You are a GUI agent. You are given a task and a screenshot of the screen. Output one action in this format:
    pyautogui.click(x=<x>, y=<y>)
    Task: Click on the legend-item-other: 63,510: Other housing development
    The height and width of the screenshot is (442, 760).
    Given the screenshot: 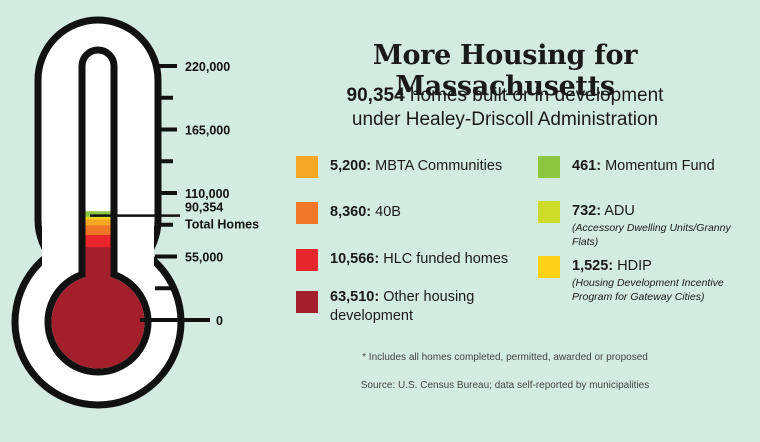 What is the action you would take?
    pyautogui.click(x=396, y=307)
    